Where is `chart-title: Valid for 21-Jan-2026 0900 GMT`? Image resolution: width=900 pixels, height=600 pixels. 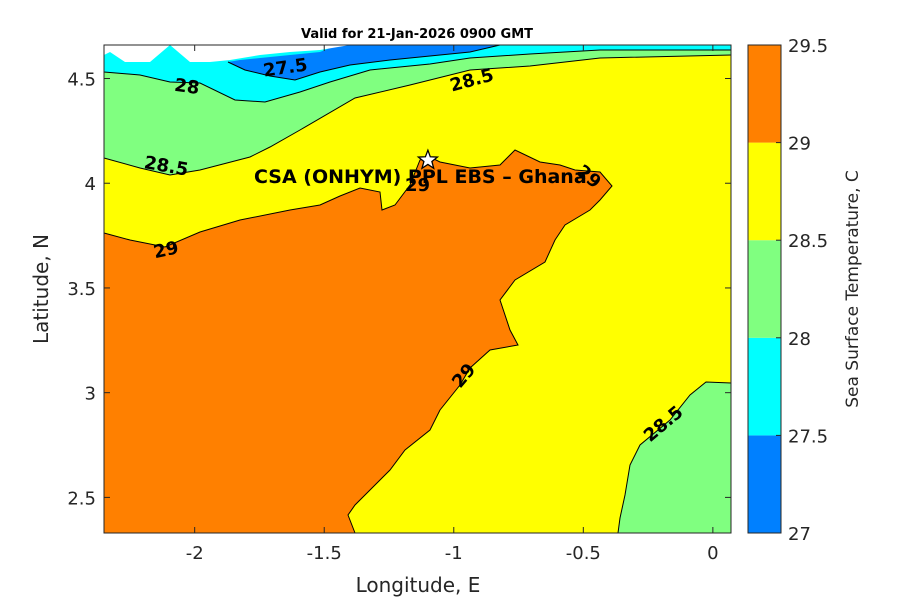 chart-title: Valid for 21-Jan-2026 0900 GMT is located at coordinates (417, 34).